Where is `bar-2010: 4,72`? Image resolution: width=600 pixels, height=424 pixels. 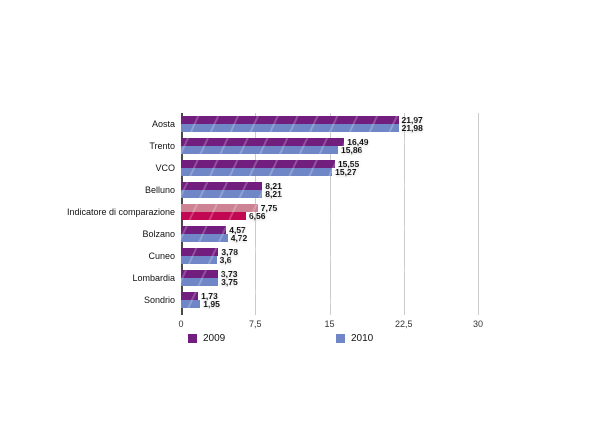 bar-2010: 4,72 is located at coordinates (214, 238).